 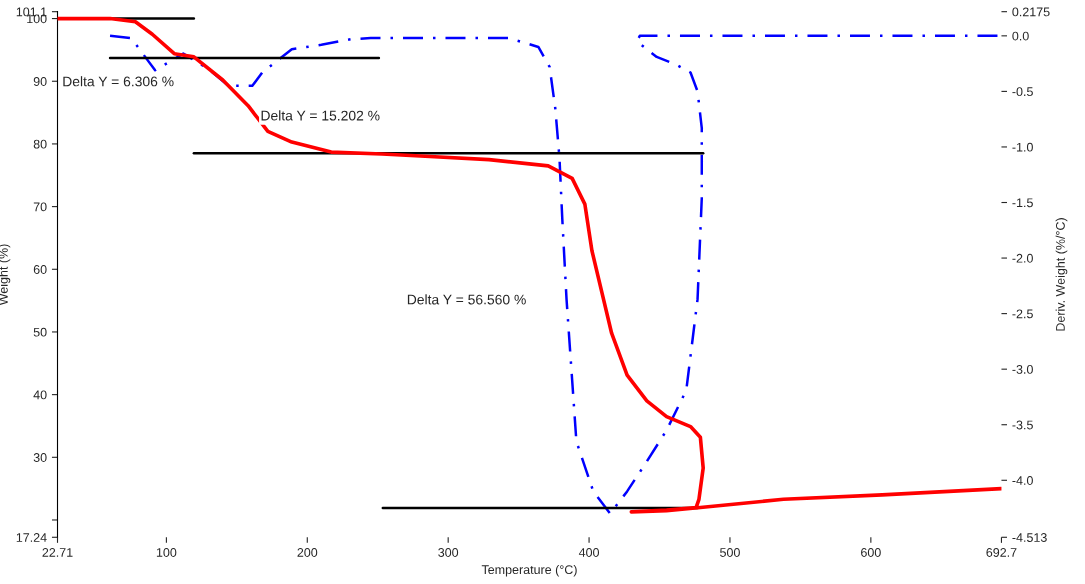 I want to click on y-tick-label: 17.24, so click(x=31, y=537).